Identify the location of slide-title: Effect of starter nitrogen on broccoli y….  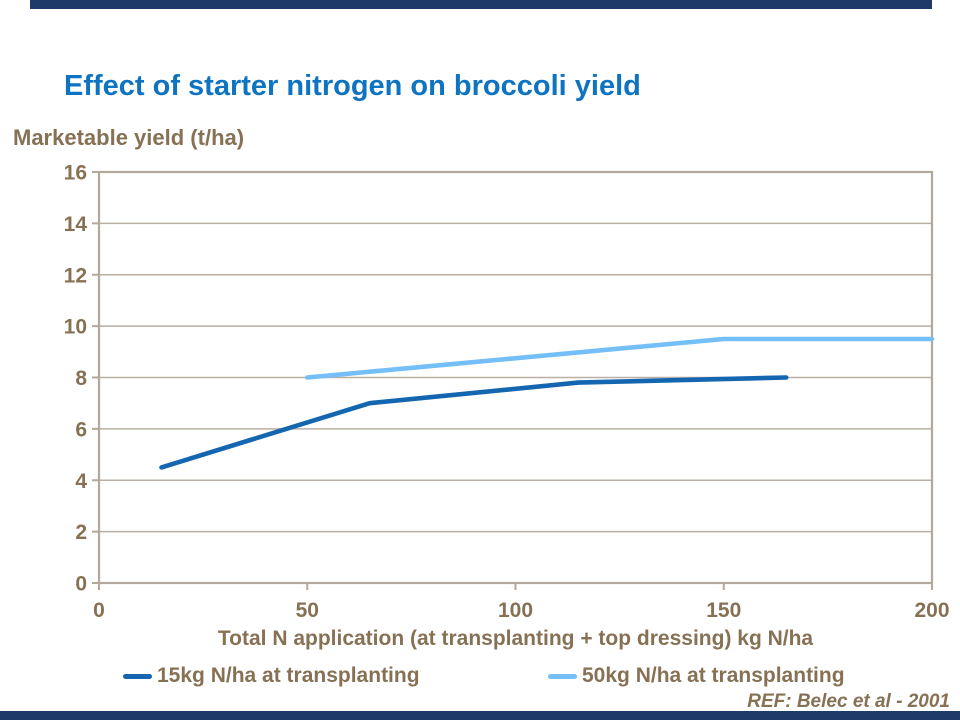
(352, 86).